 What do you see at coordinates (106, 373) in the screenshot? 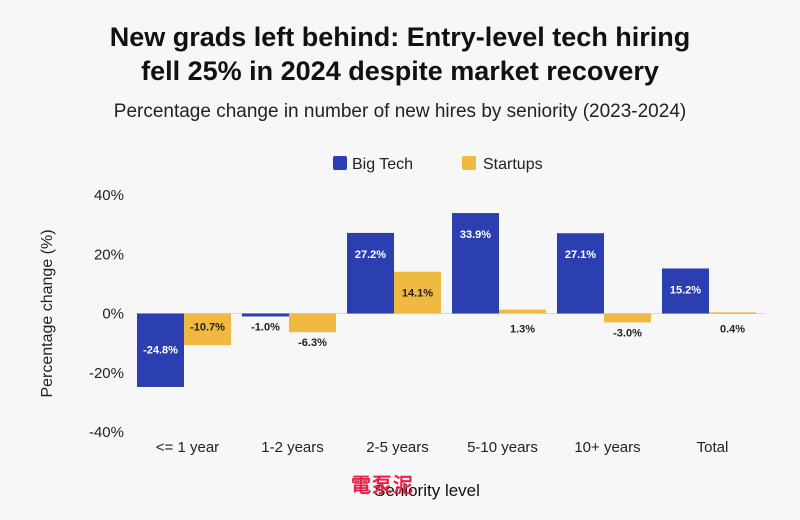
I see `y-tick-label: -20%` at bounding box center [106, 373].